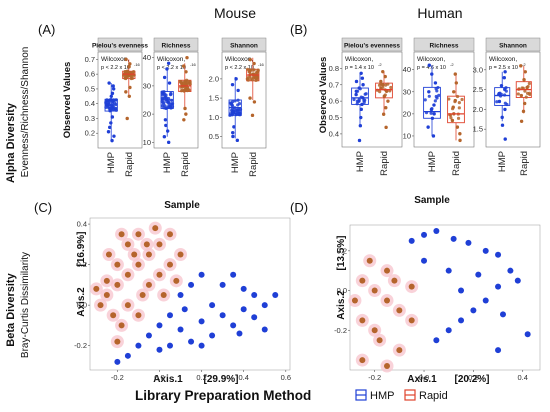 The height and width of the screenshot is (412, 550). What do you see at coordinates (117, 377) in the screenshot?
I see `x-tick-label: -0.2` at bounding box center [117, 377].